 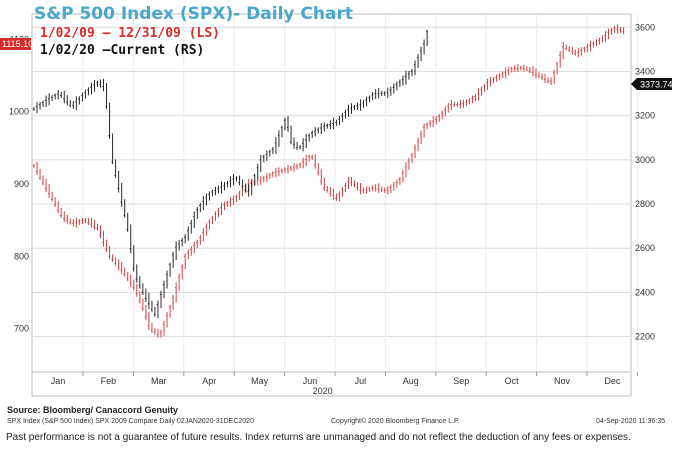 I want to click on right-axis: 2200 2400 2600 2800 3000 3200 3400 3600, so click(x=645, y=181).